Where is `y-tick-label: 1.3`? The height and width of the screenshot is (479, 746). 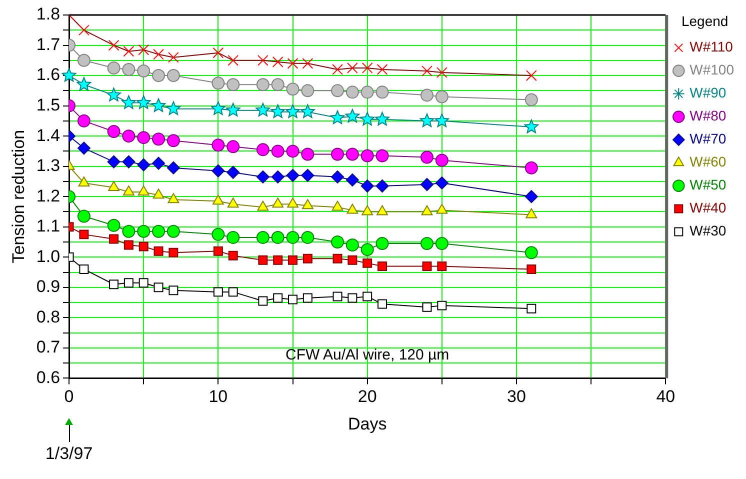 y-tick-label: 1.3 is located at coordinates (48, 166).